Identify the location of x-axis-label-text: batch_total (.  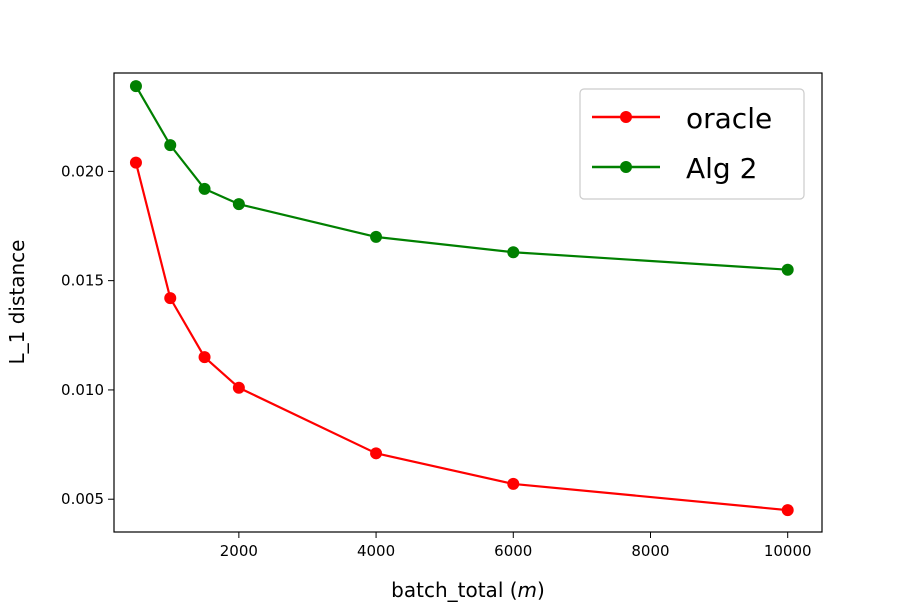
(454, 590).